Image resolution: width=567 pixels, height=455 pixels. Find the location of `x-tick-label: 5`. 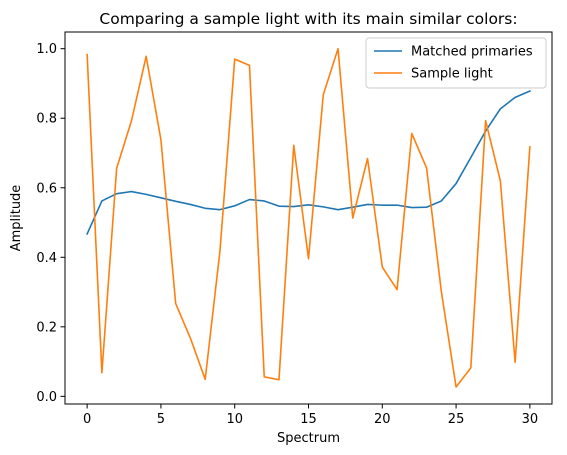

x-tick-label: 5 is located at coordinates (161, 419).